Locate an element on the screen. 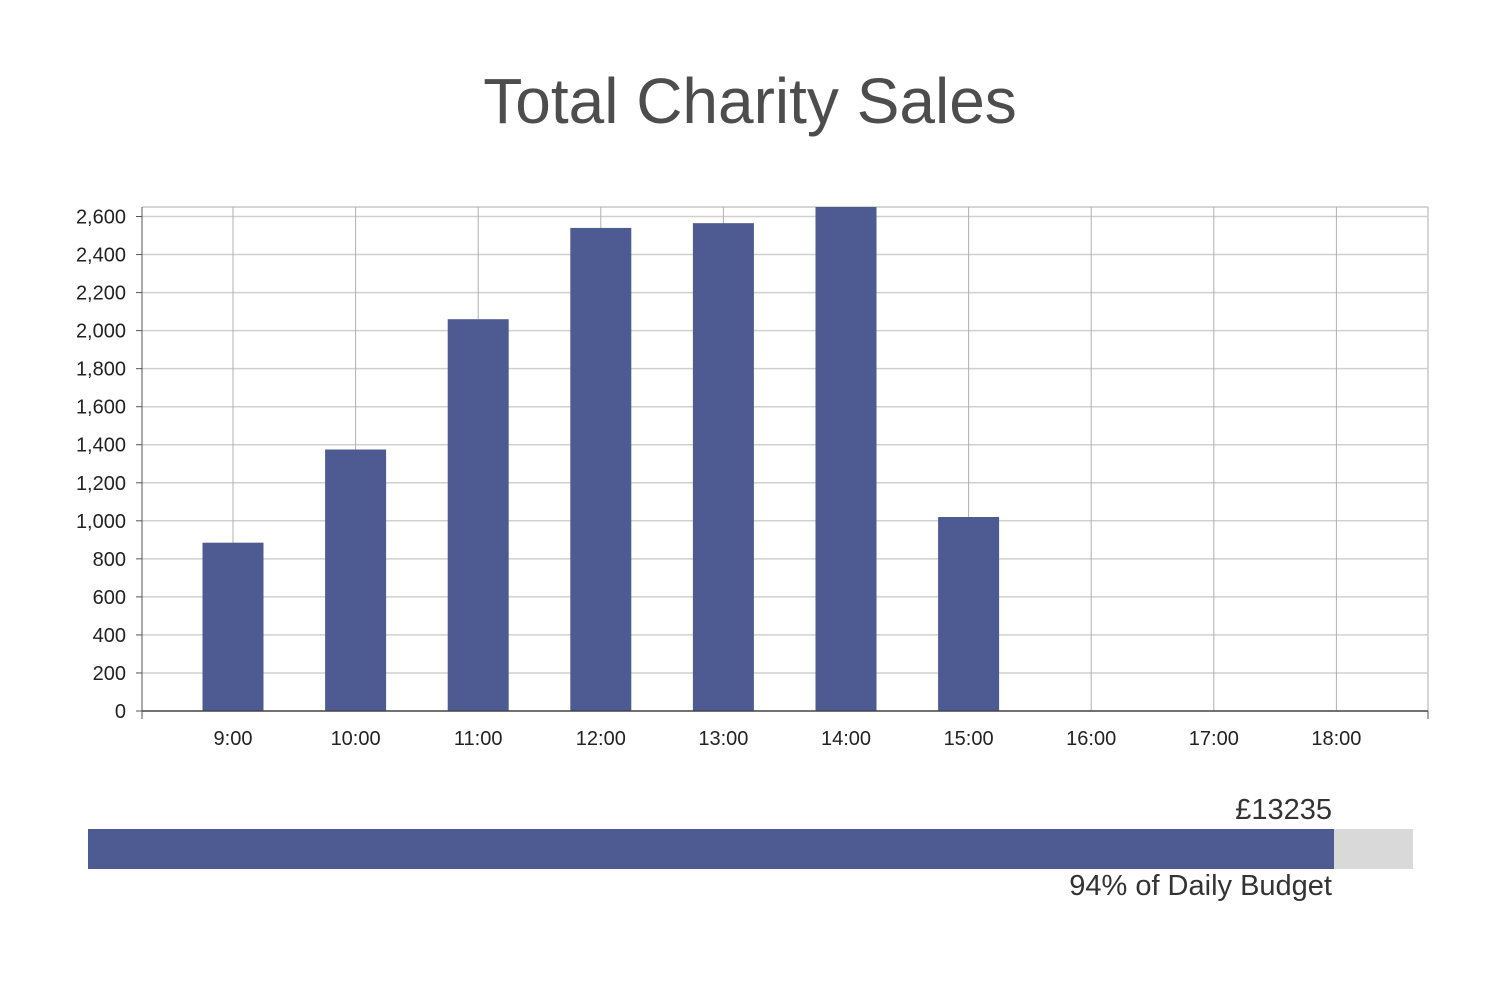 The width and height of the screenshot is (1500, 1000). y-tick-label: 1,200 is located at coordinates (101, 484).